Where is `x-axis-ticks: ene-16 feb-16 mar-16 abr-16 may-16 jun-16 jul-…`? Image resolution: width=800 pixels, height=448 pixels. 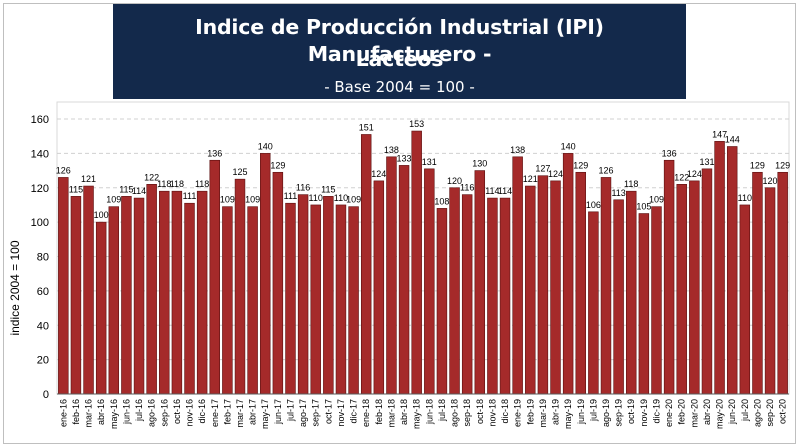 x-axis-ticks: ene-16 feb-16 mar-16 abr-16 may-16 jun-16 jul-… is located at coordinates (422, 414).